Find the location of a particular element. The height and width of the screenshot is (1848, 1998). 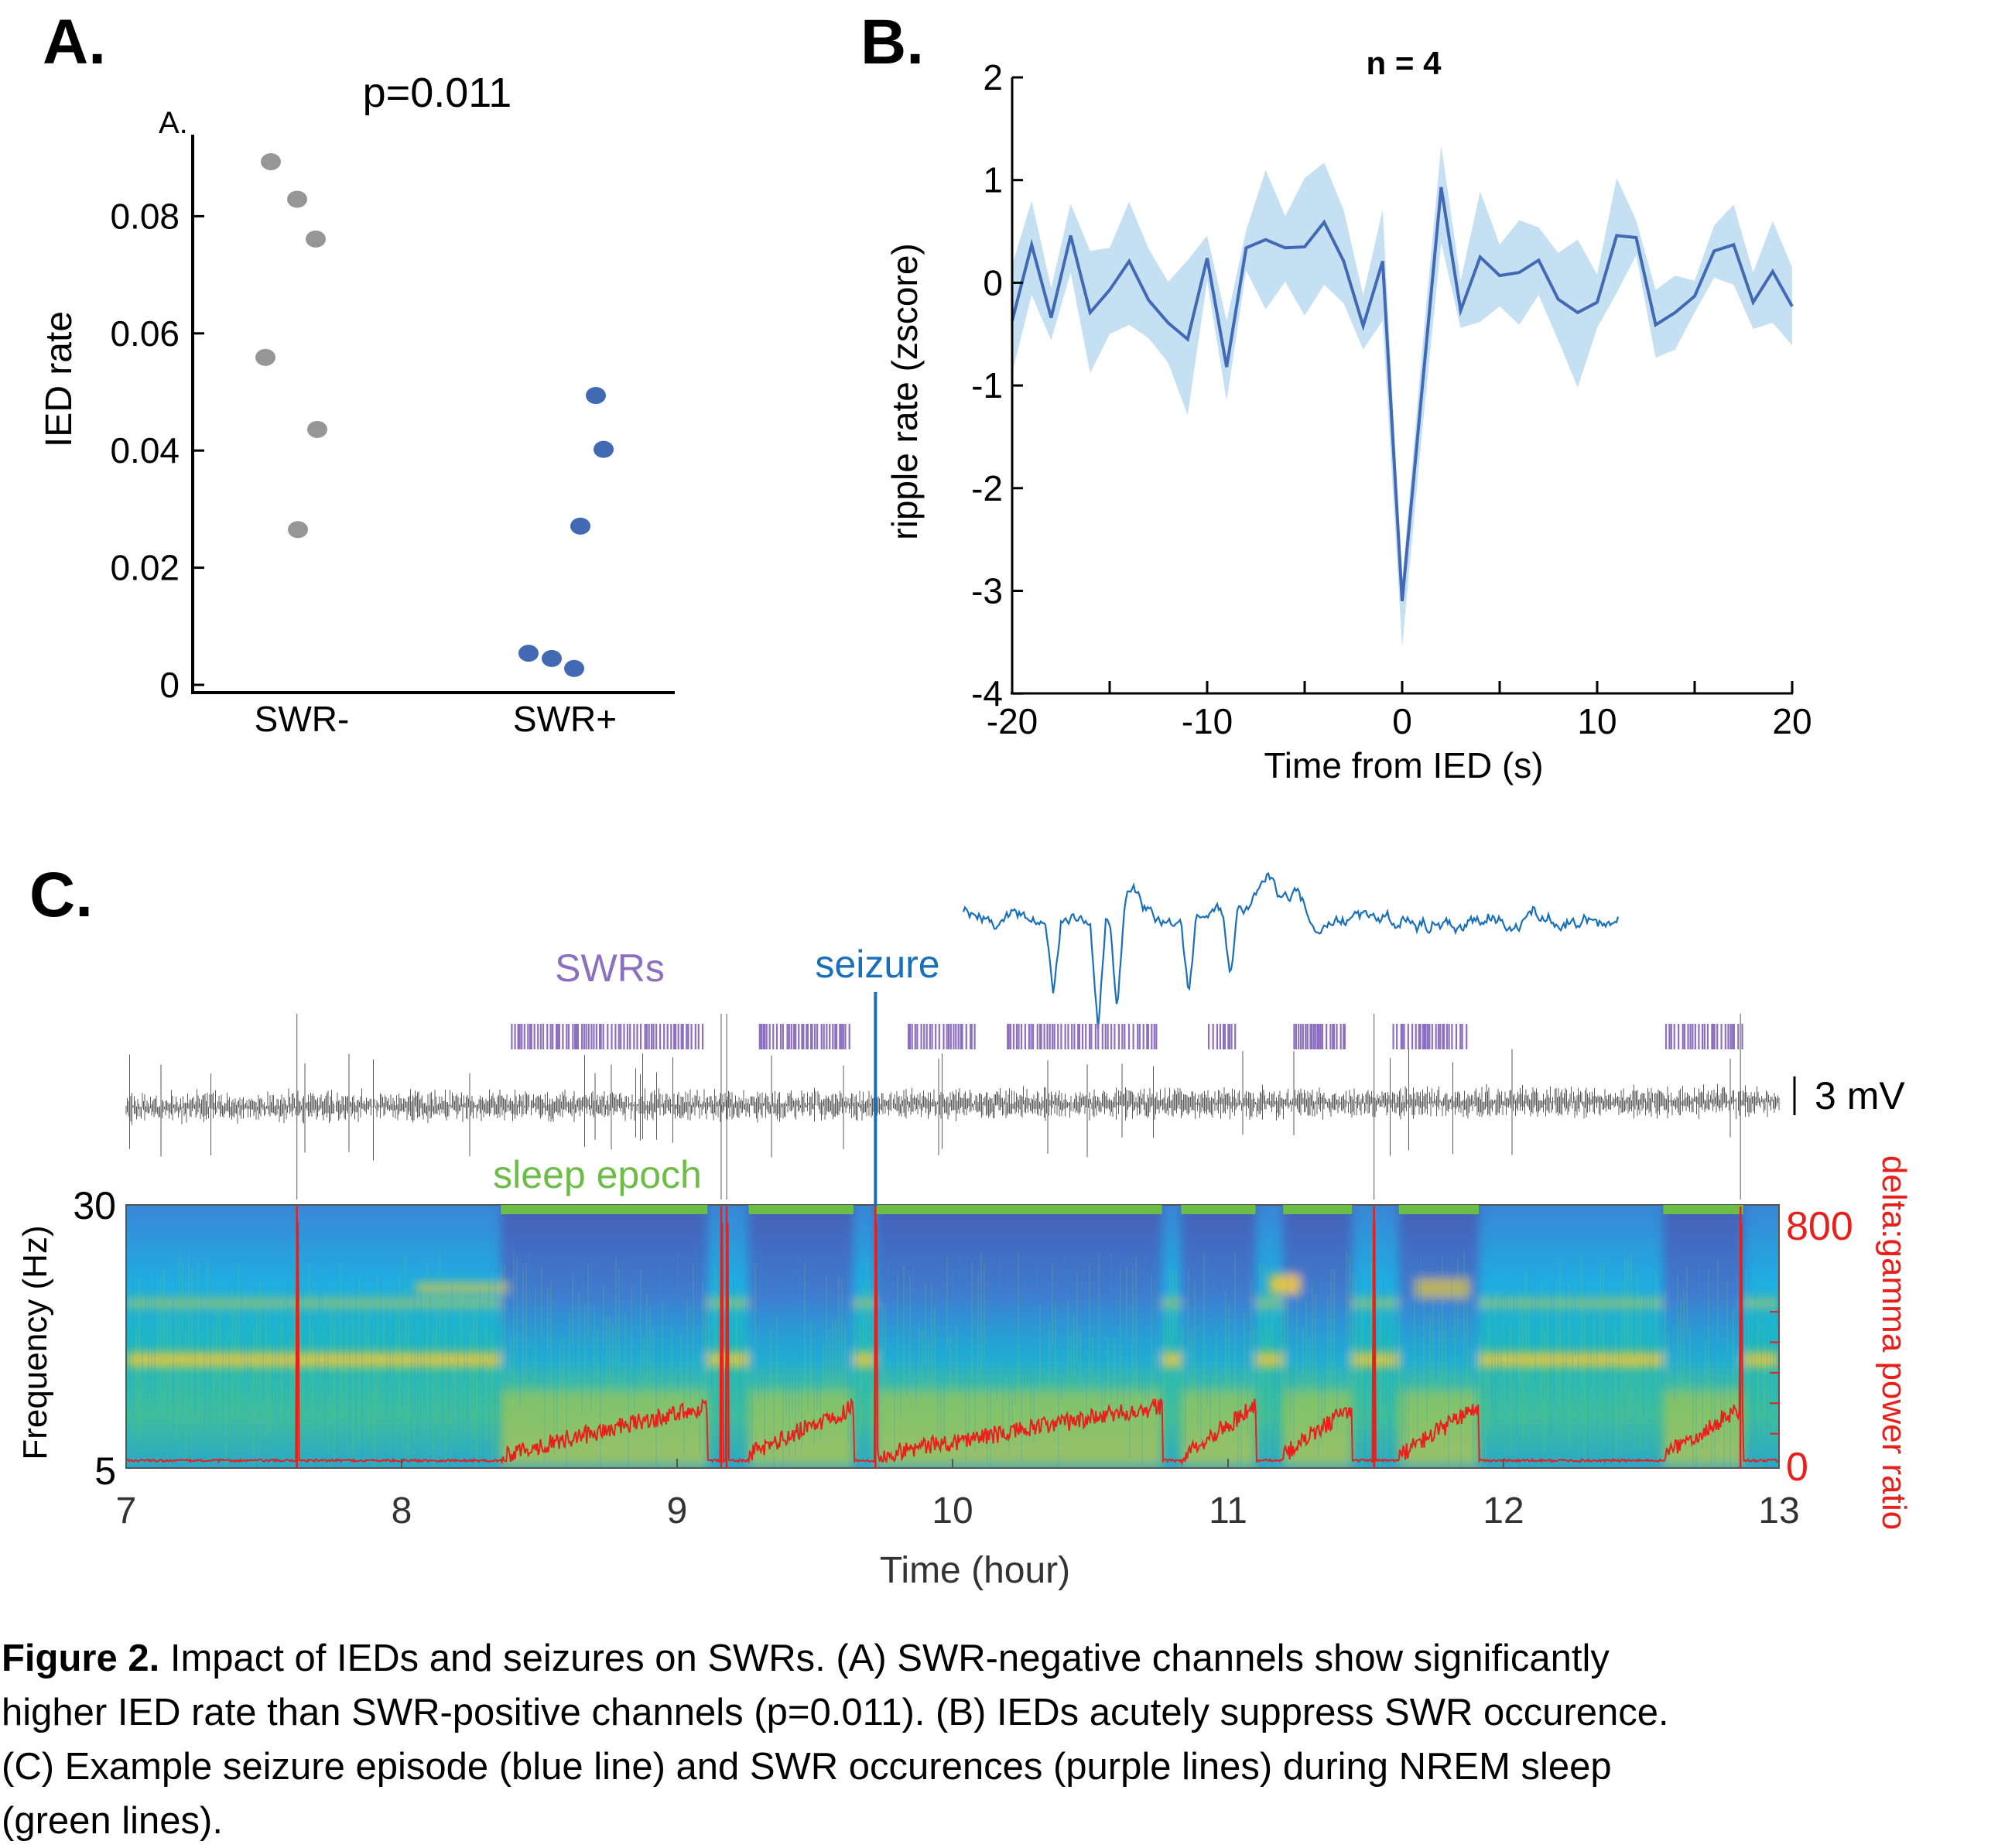

panel-b-ytick-label: 2 is located at coordinates (993, 77).